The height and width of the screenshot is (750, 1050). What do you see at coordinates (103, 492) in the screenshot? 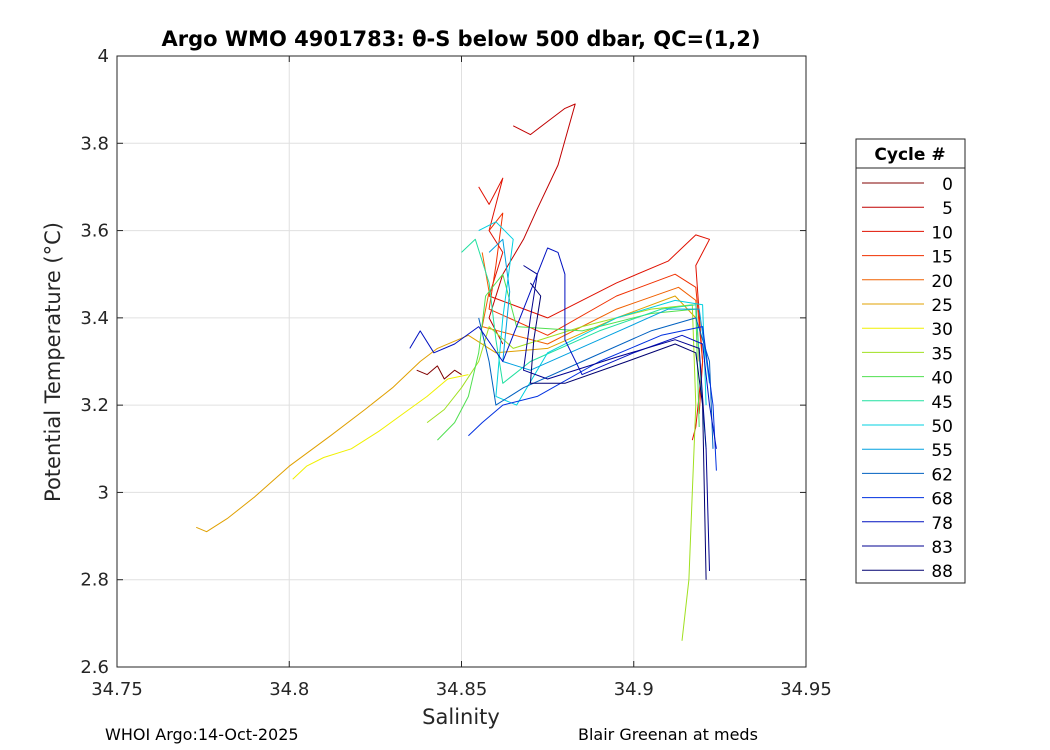
I see `y-tick-label: 3` at bounding box center [103, 492].